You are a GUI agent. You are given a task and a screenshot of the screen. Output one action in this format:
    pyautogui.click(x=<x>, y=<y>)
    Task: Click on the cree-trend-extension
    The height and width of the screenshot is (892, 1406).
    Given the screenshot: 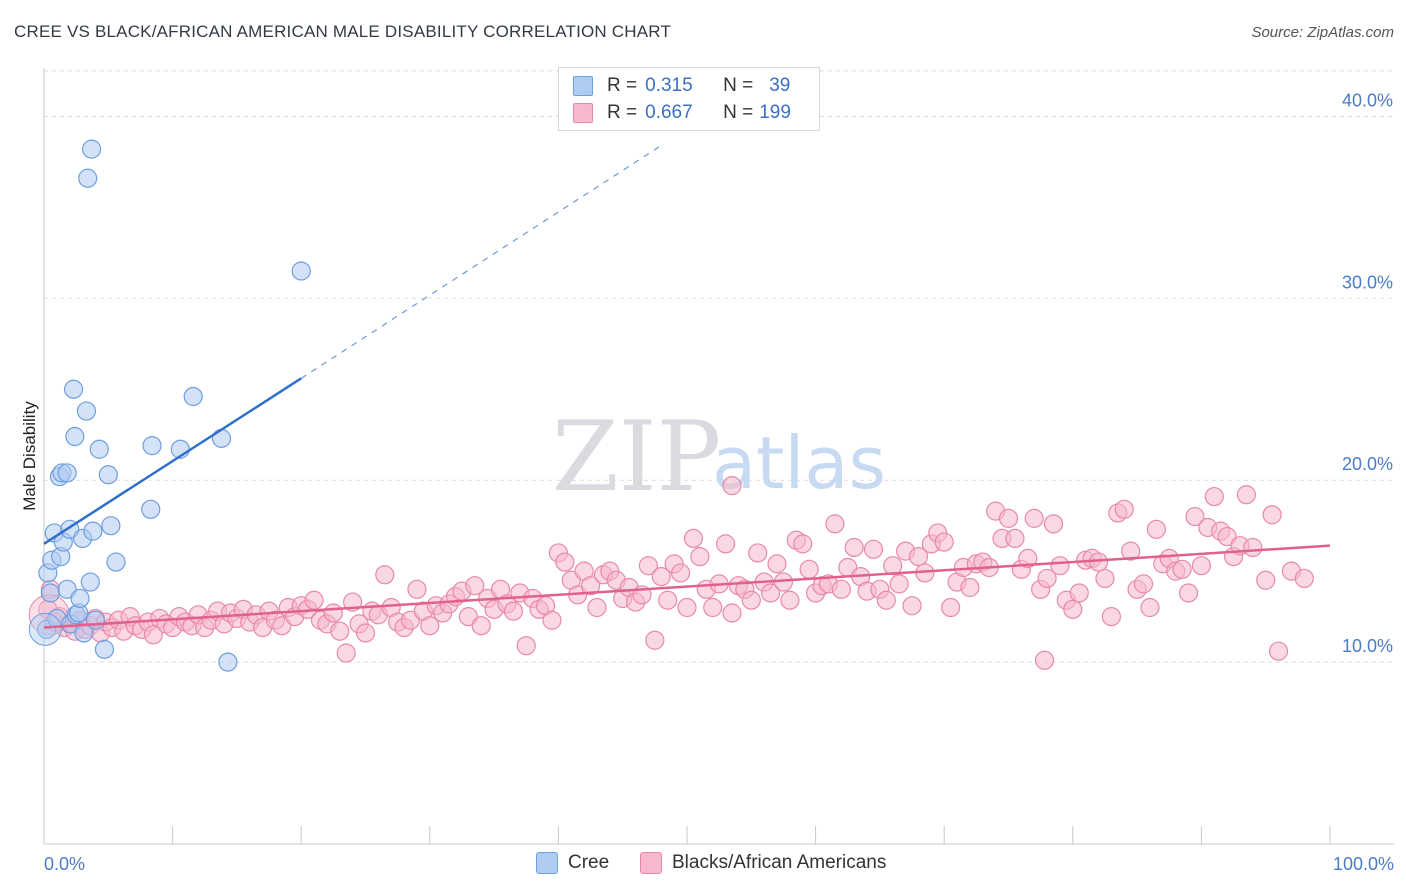 What is the action you would take?
    pyautogui.click(x=481, y=261)
    